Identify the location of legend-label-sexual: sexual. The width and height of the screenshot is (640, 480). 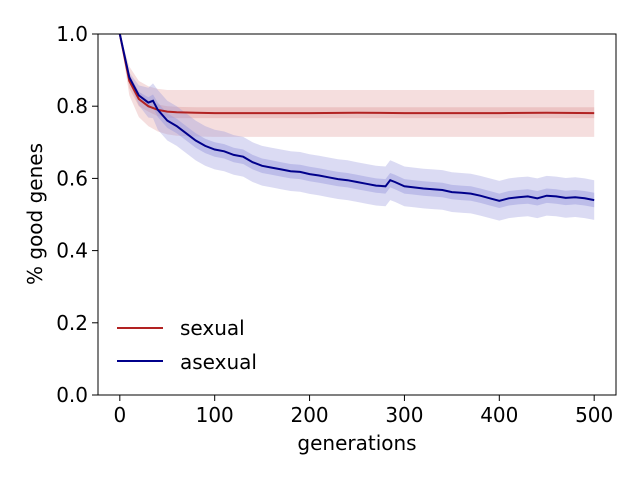
(212, 328).